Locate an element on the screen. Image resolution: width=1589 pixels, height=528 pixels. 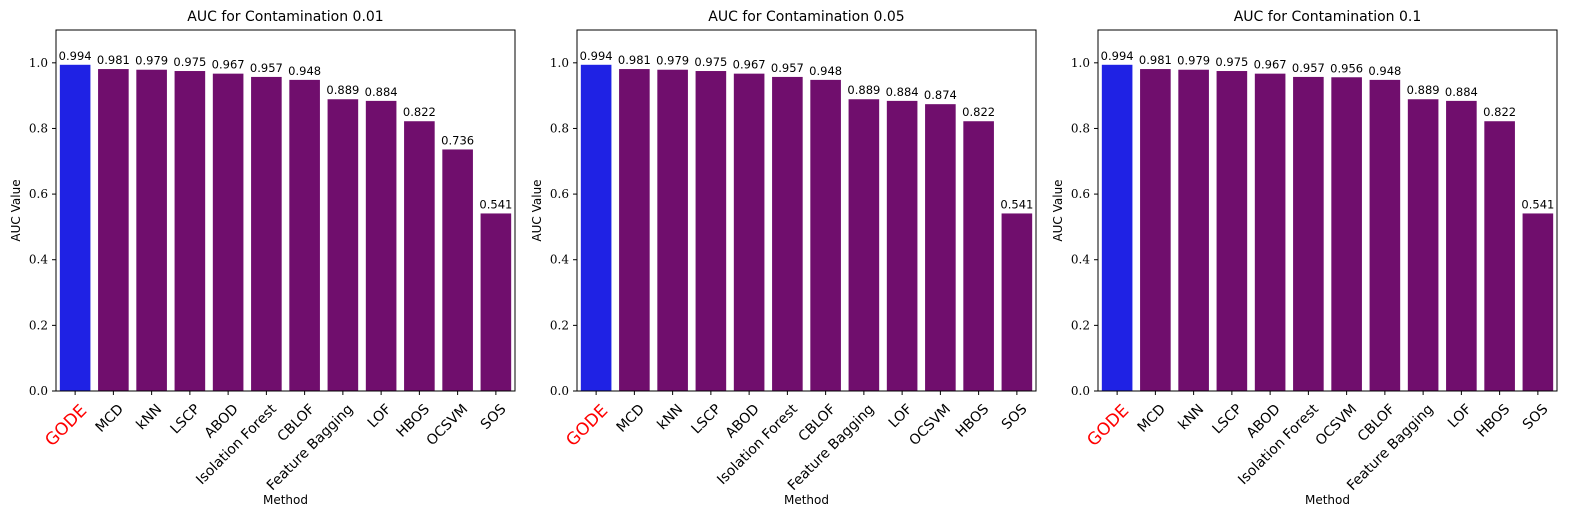
data-label: 0.874 is located at coordinates (940, 95).